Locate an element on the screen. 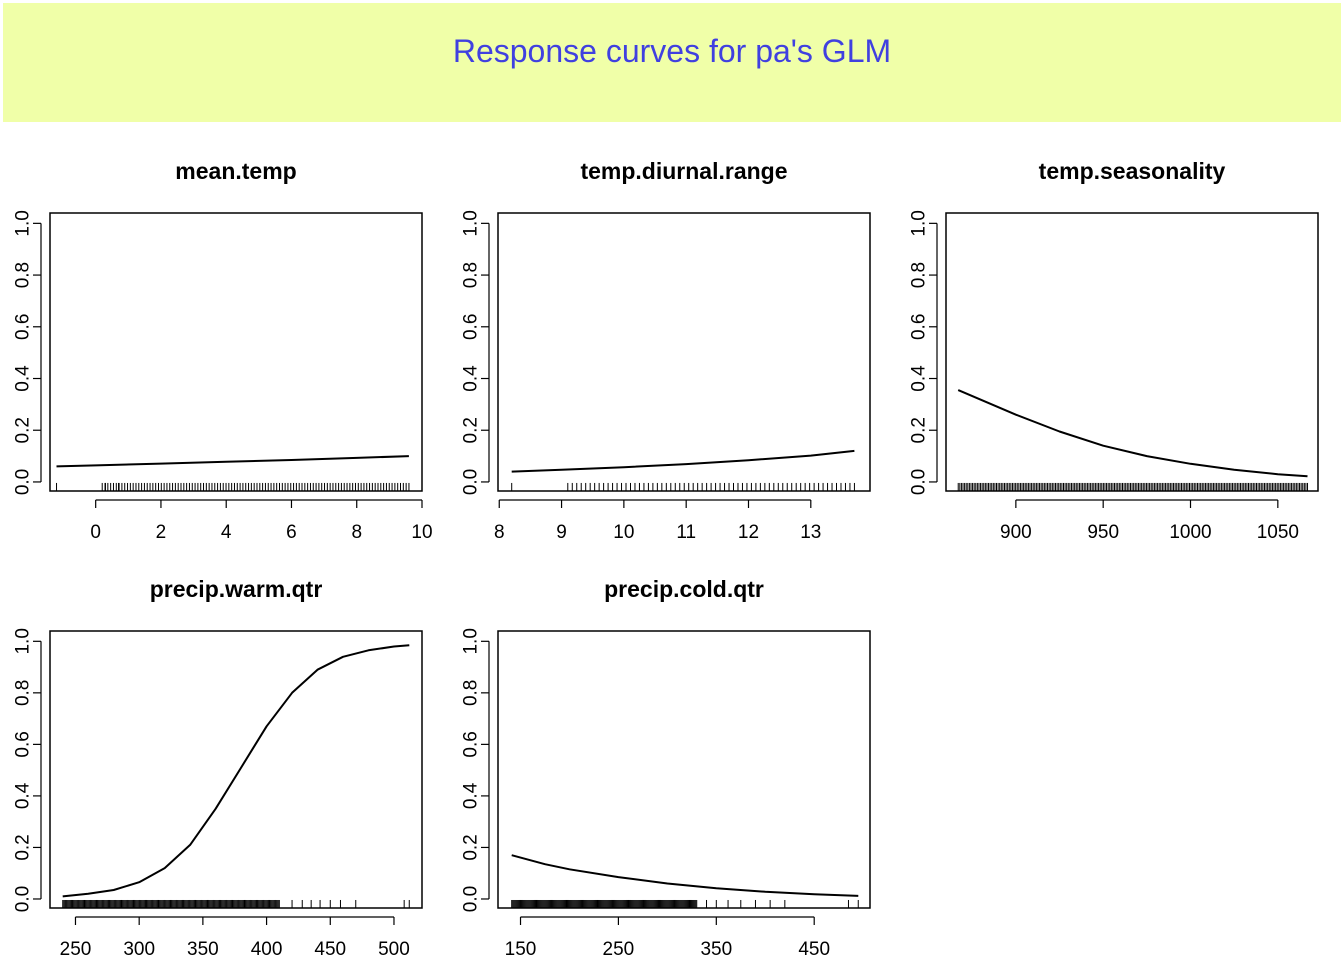 This screenshot has height=960, width=1344. x-tick-label: 300 is located at coordinates (139, 949).